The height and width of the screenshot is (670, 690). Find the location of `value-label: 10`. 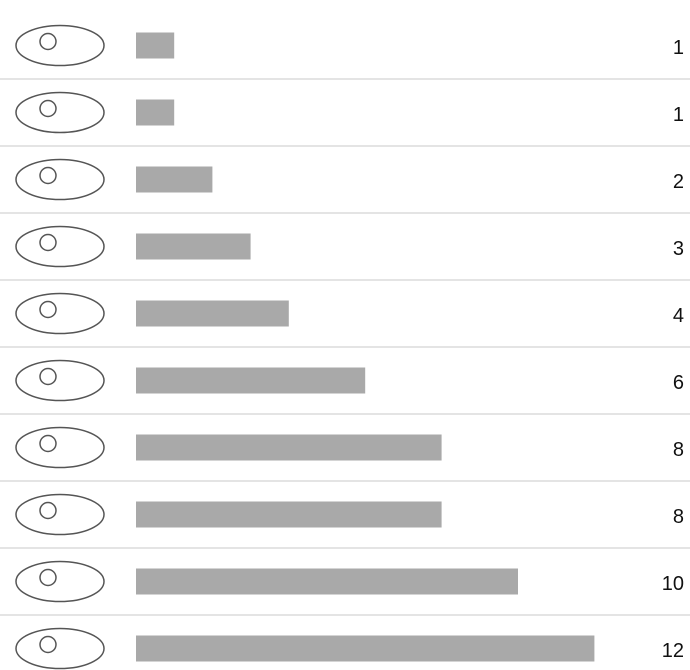

value-label: 10 is located at coordinates (673, 584).